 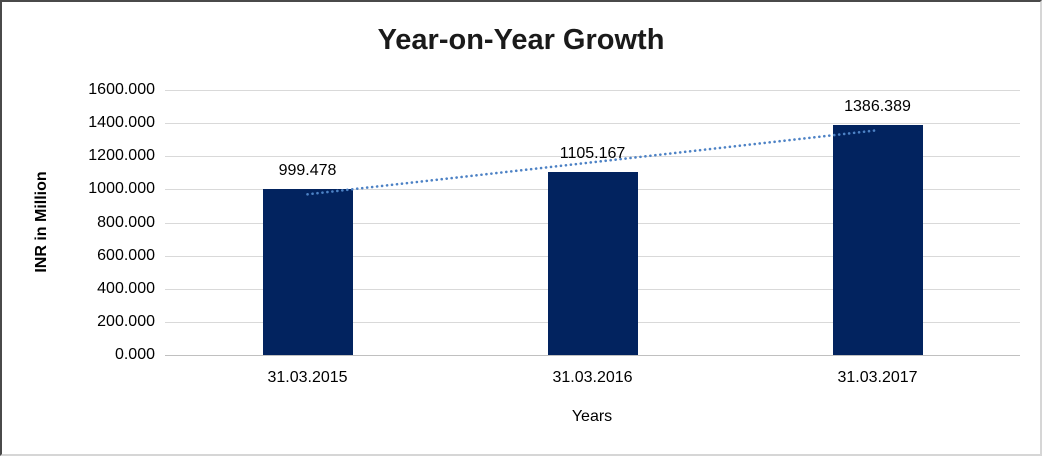 I want to click on y-tick-label: 400.000, so click(x=126, y=288).